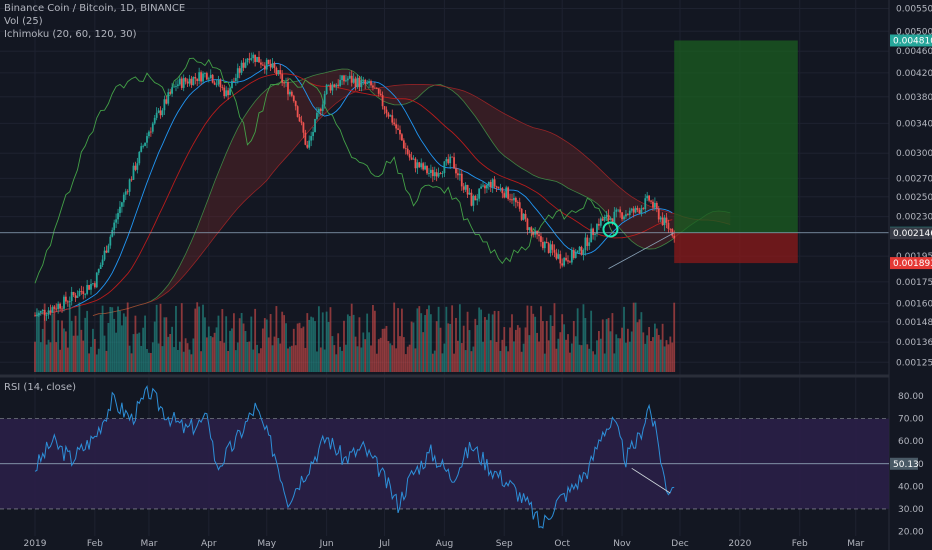 This screenshot has height=550, width=932. Describe the element at coordinates (800, 544) in the screenshot. I see `time-tick-label: Feb` at that location.